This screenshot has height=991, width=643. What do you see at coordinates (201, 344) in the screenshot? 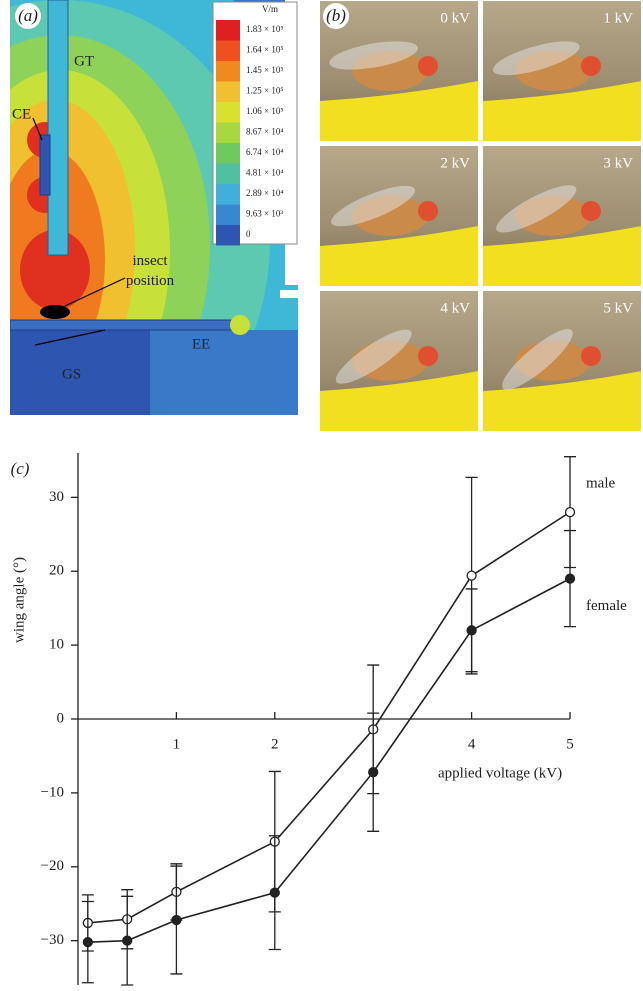
I see `ee-label: EE` at bounding box center [201, 344].